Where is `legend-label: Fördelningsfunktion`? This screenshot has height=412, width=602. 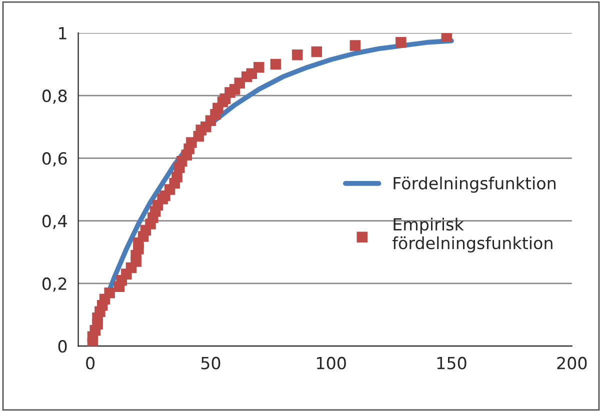
legend-label: Fördelningsfunktion is located at coordinates (475, 184).